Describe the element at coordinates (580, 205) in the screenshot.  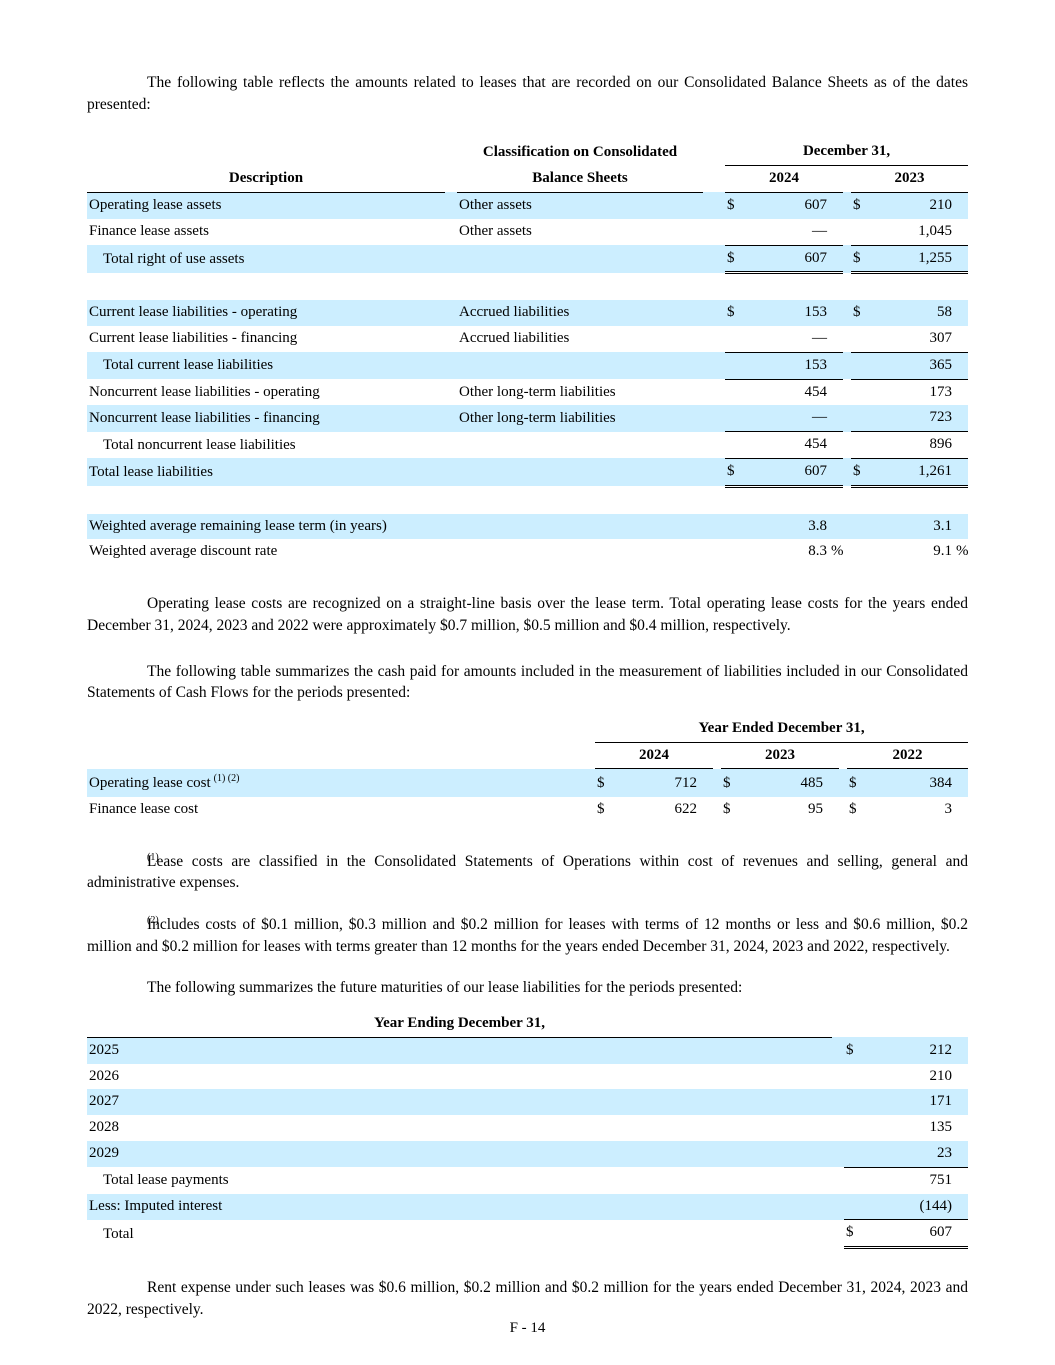
I see `classification-cell: Other assets` at that location.